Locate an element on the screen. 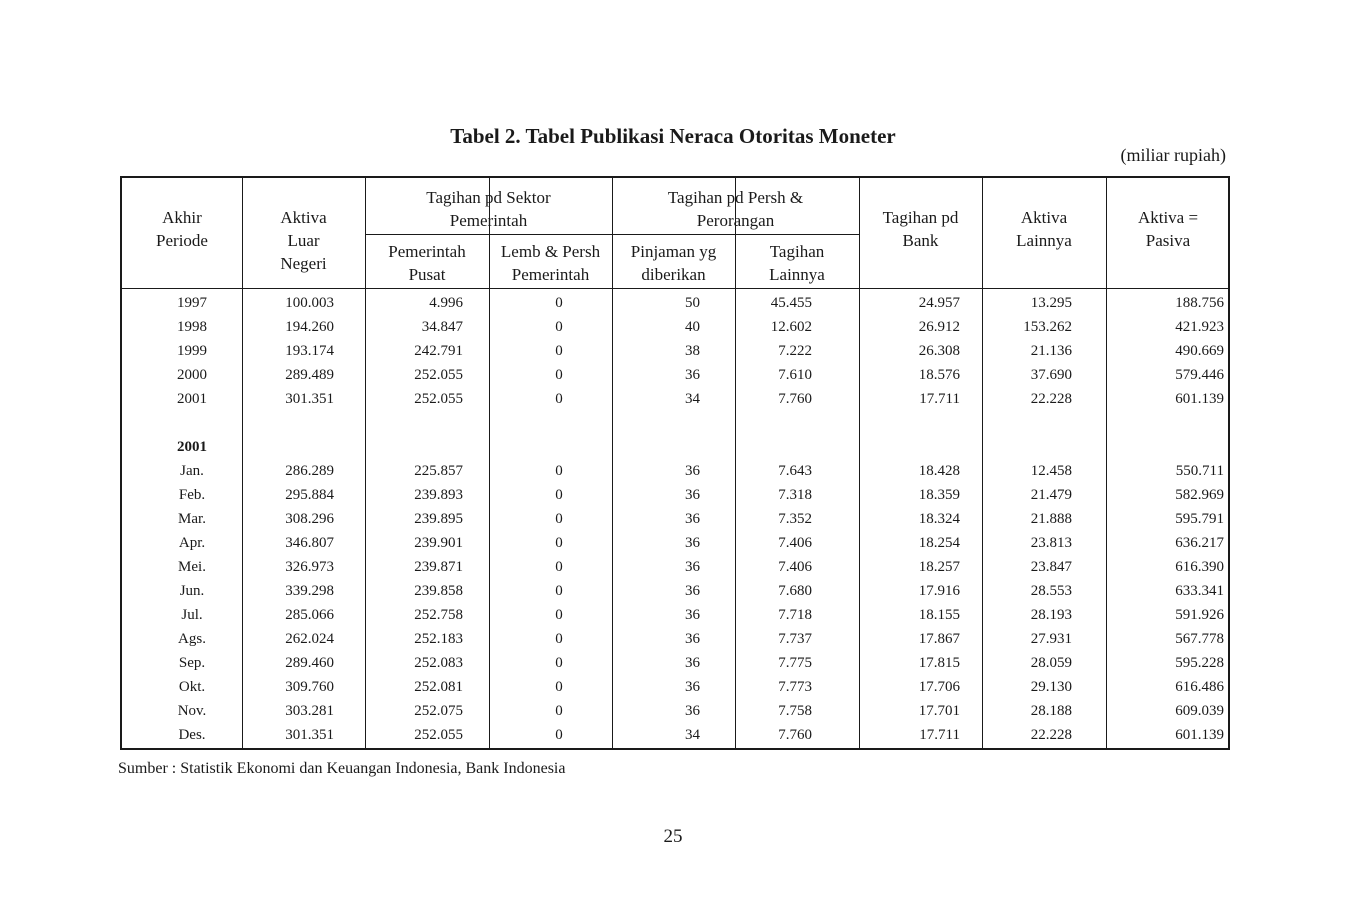 The image size is (1346, 898). tagihan-lainnya-cell: 12.602 is located at coordinates (791, 327).